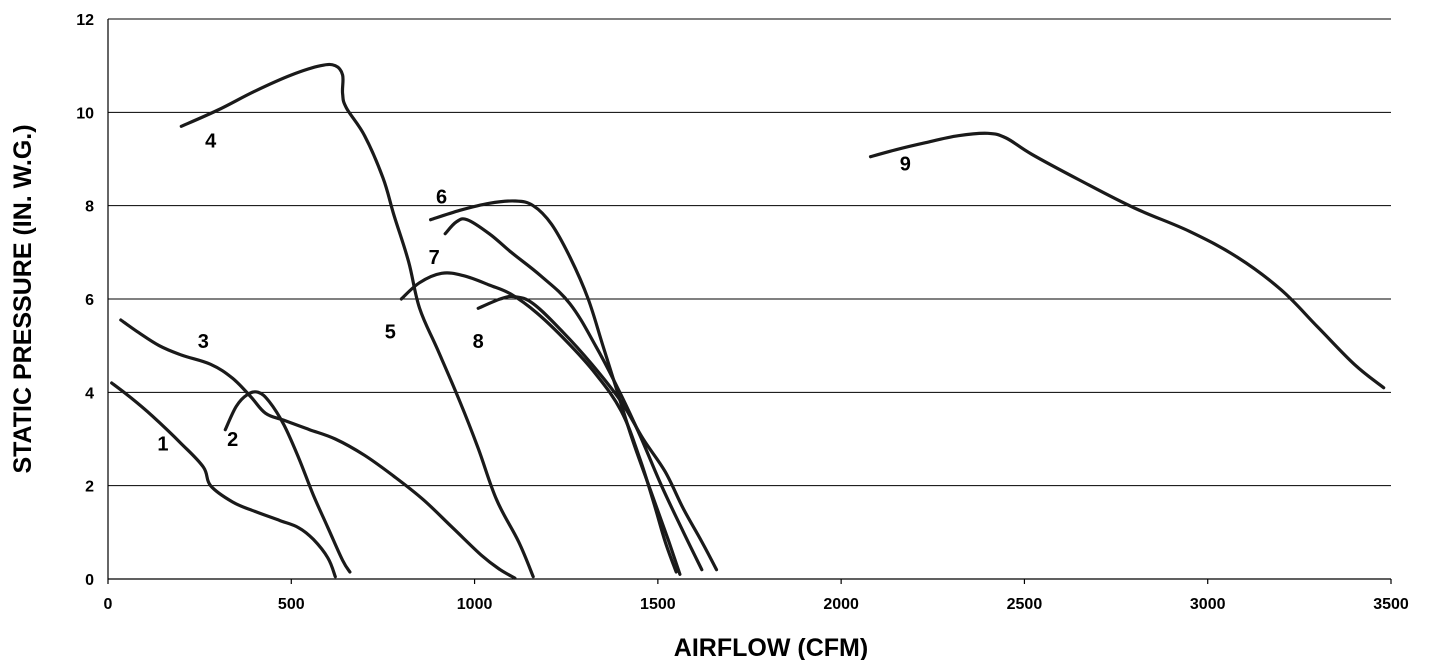  I want to click on y-tick-label: 0, so click(89, 580).